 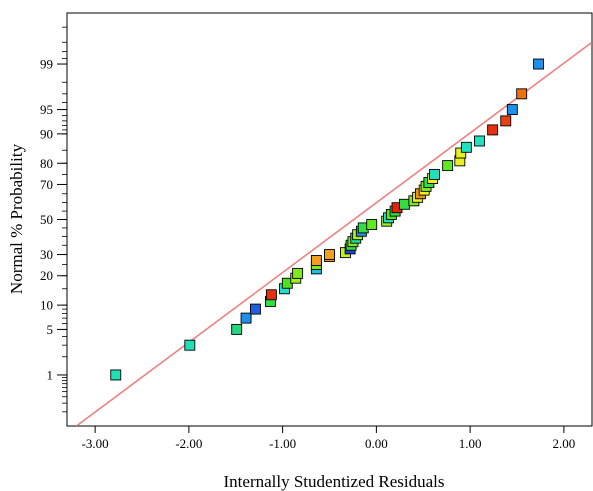 I want to click on y-tick-label: 95, so click(x=46, y=109).